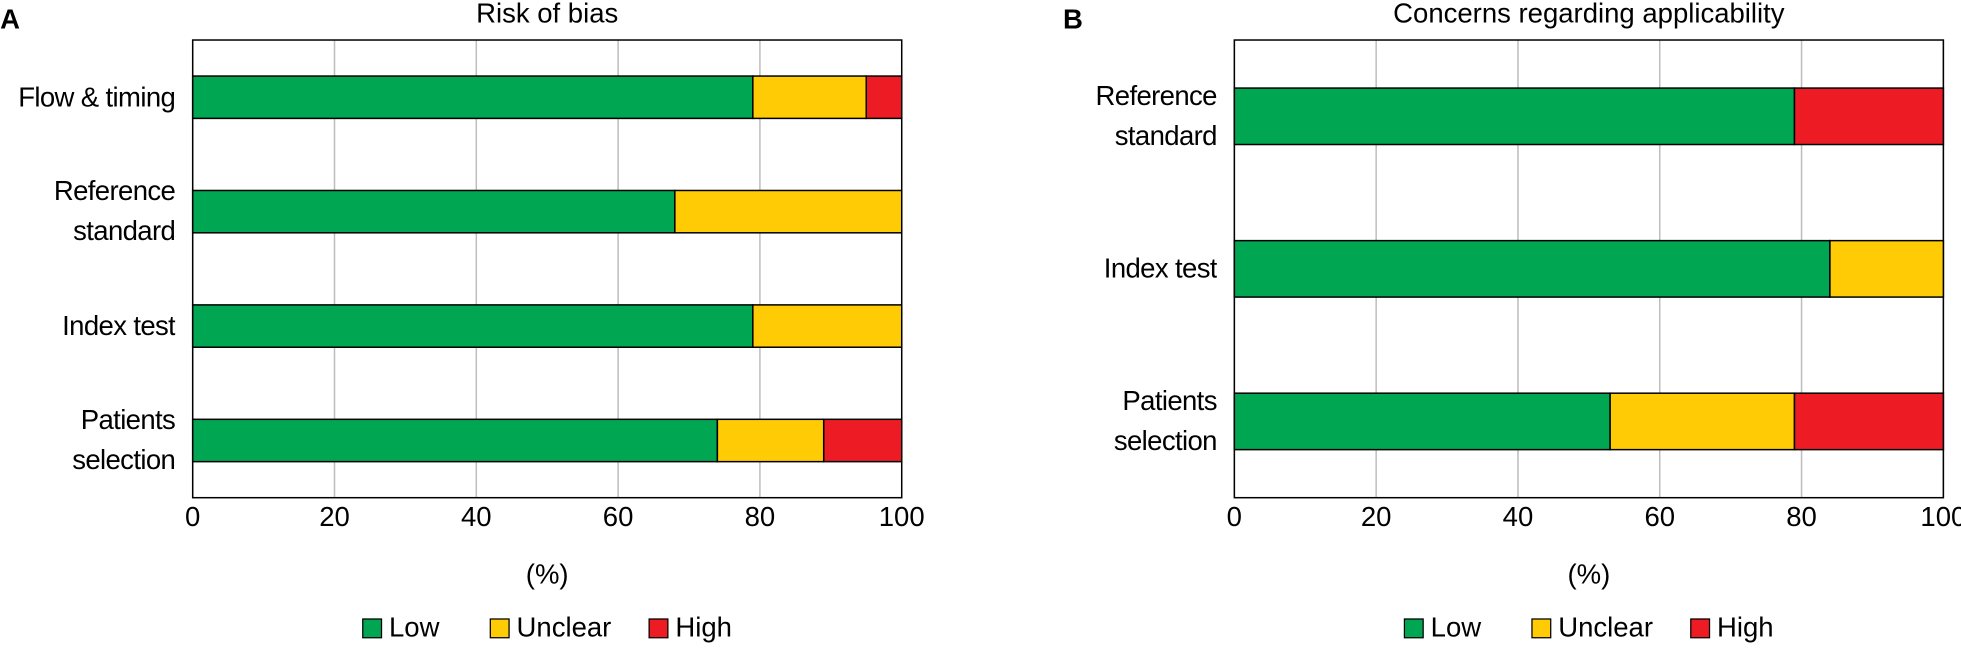 The image size is (1961, 649). What do you see at coordinates (1073, 19) in the screenshot?
I see `panel-label: B` at bounding box center [1073, 19].